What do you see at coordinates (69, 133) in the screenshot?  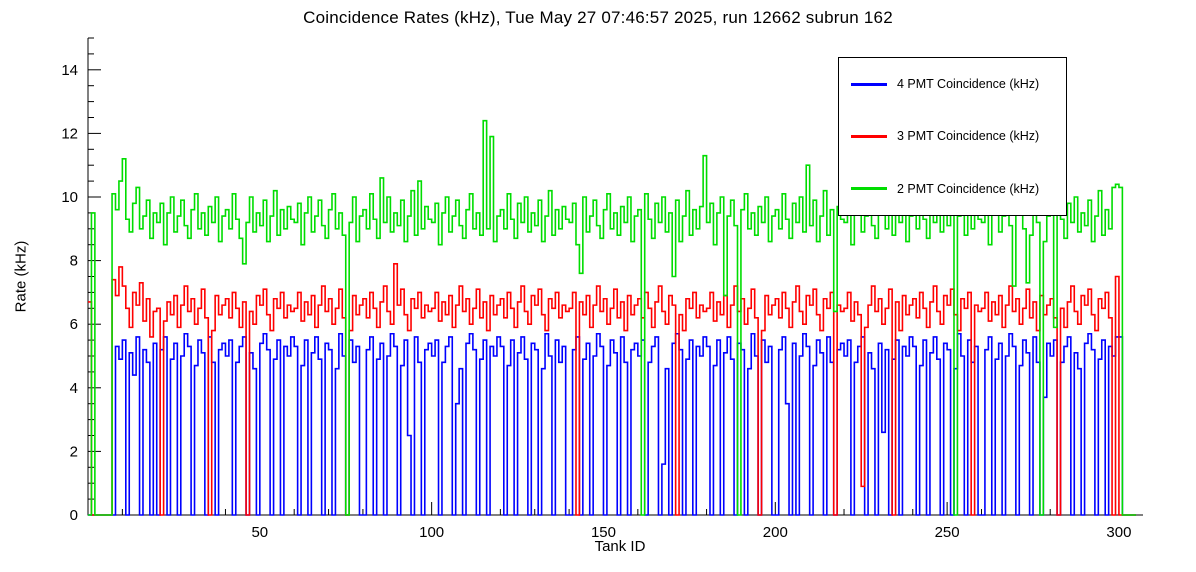 I see `y-tick-label: 12` at bounding box center [69, 133].